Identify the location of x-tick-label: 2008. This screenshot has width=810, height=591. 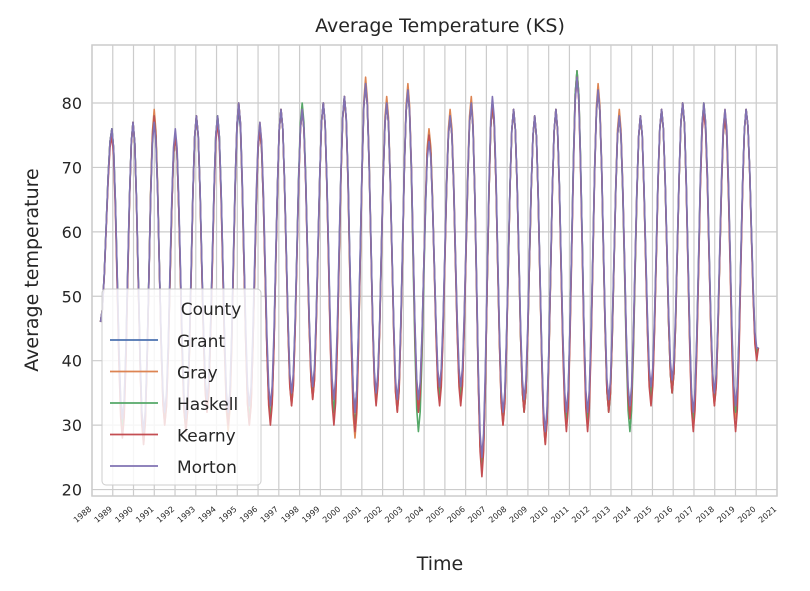
(497, 515).